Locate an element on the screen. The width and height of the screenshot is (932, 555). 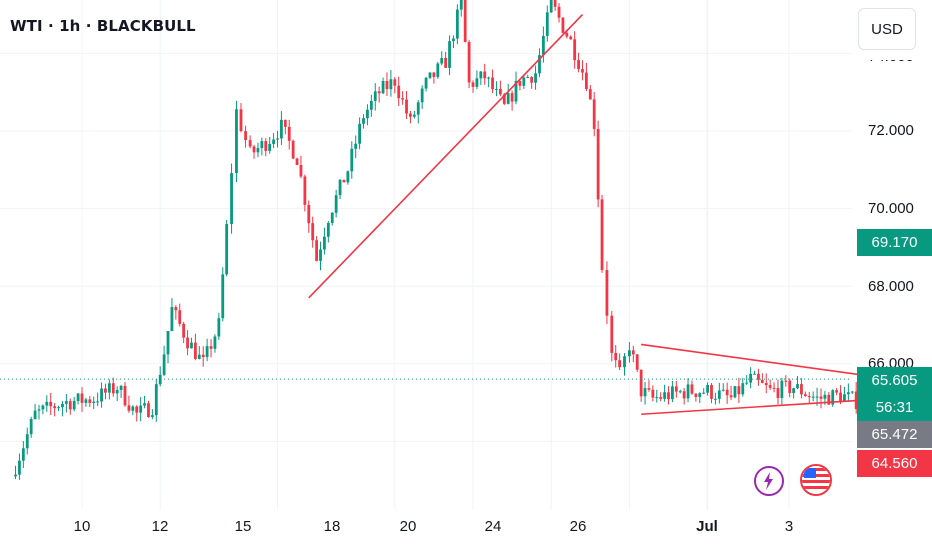
x-tick-label: 3 is located at coordinates (789, 526).